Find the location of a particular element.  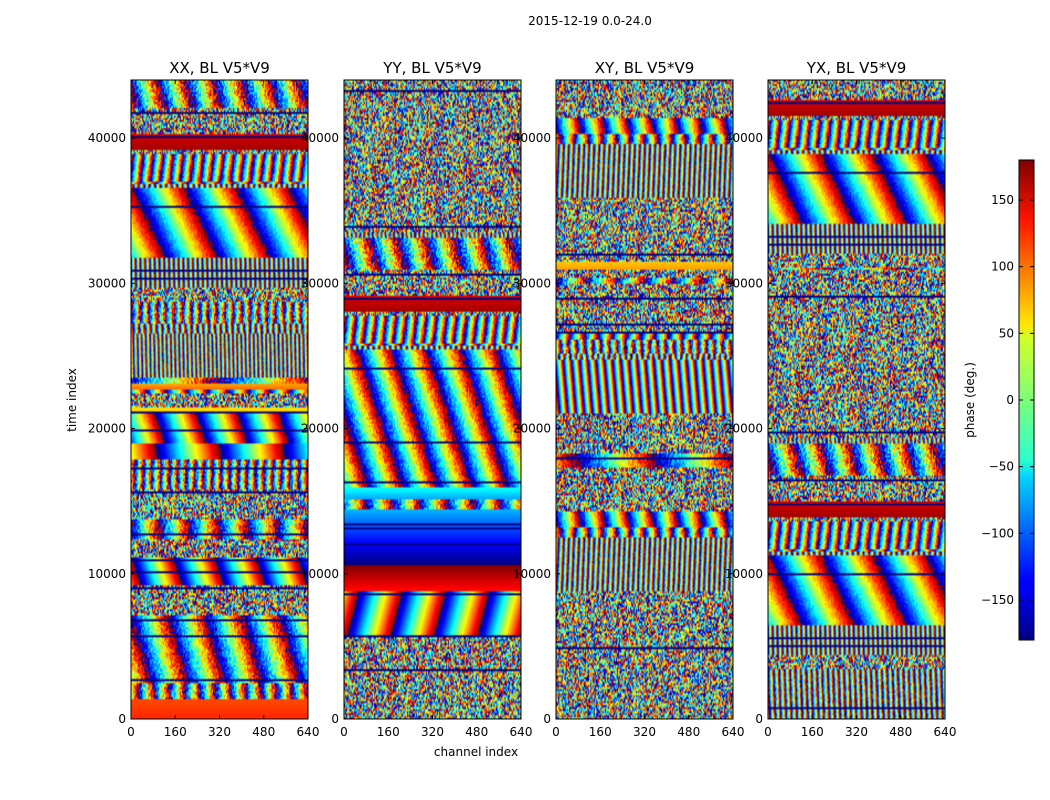

heatmap-image-yx is located at coordinates (856, 399).